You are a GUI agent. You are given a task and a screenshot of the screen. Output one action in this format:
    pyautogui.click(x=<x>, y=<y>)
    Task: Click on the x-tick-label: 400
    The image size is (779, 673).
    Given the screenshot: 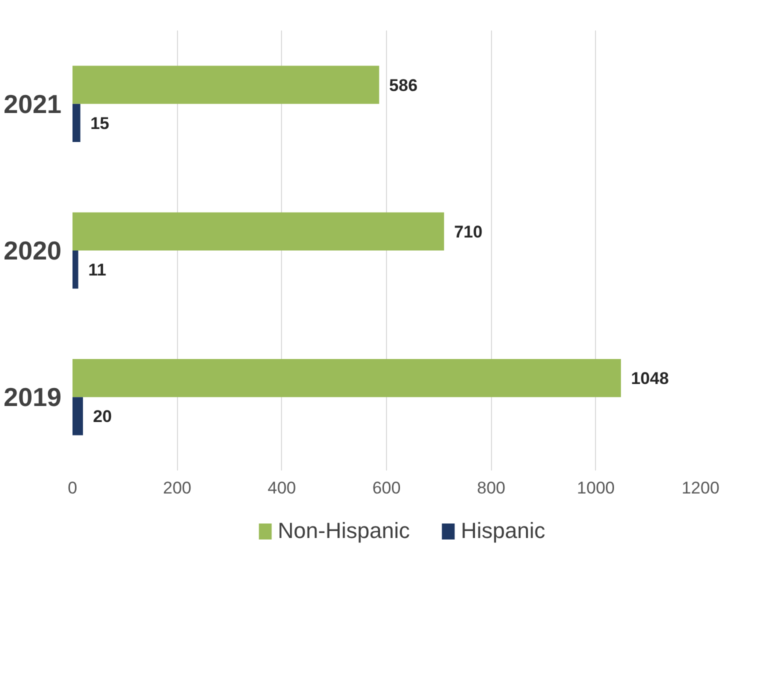 What is the action you would take?
    pyautogui.click(x=282, y=488)
    